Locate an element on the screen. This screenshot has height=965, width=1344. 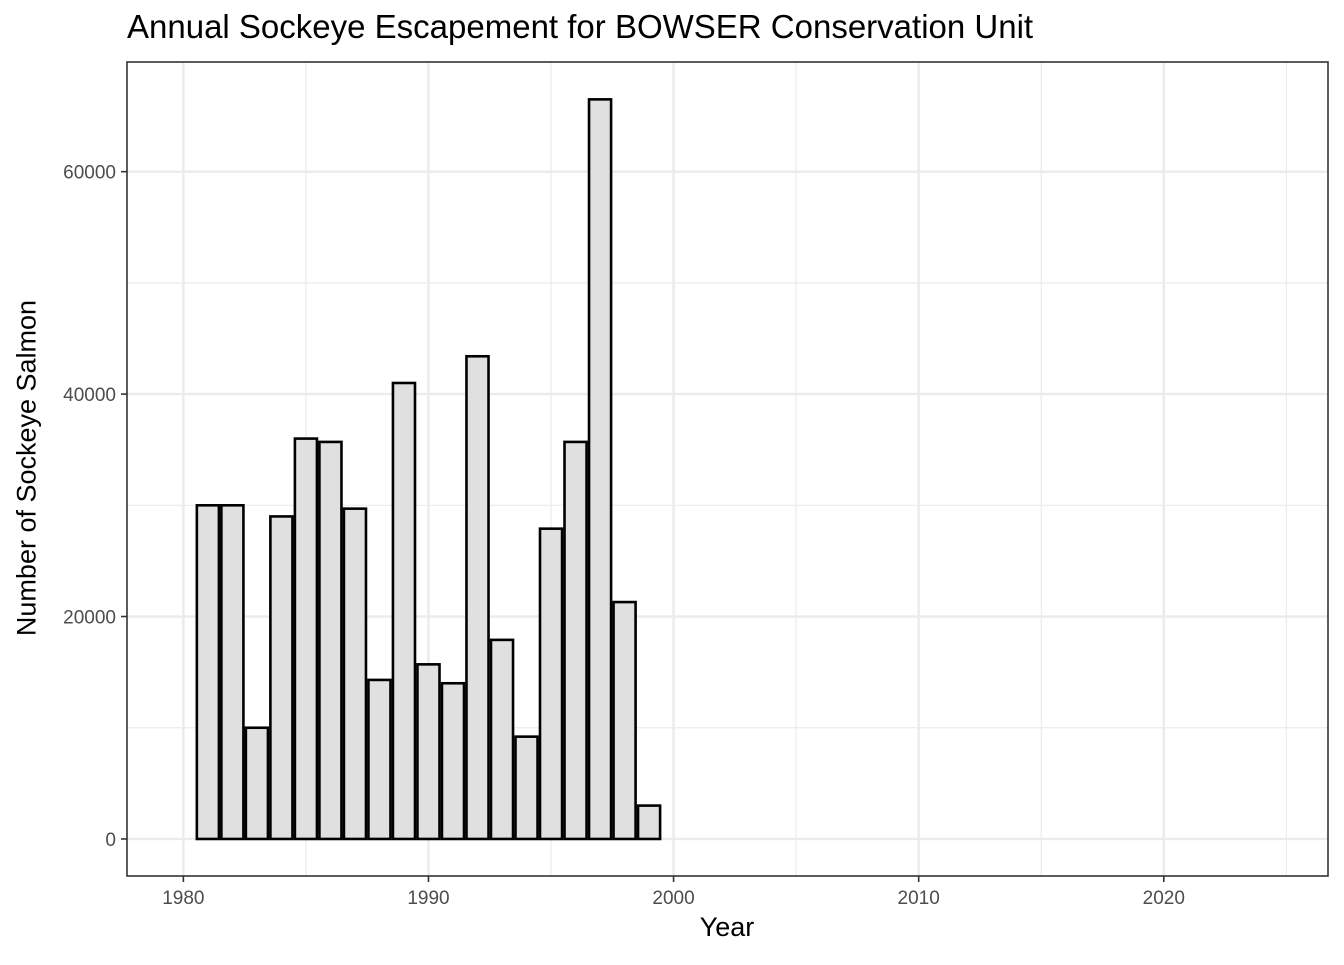
x-tick-label: 2000 is located at coordinates (673, 898).